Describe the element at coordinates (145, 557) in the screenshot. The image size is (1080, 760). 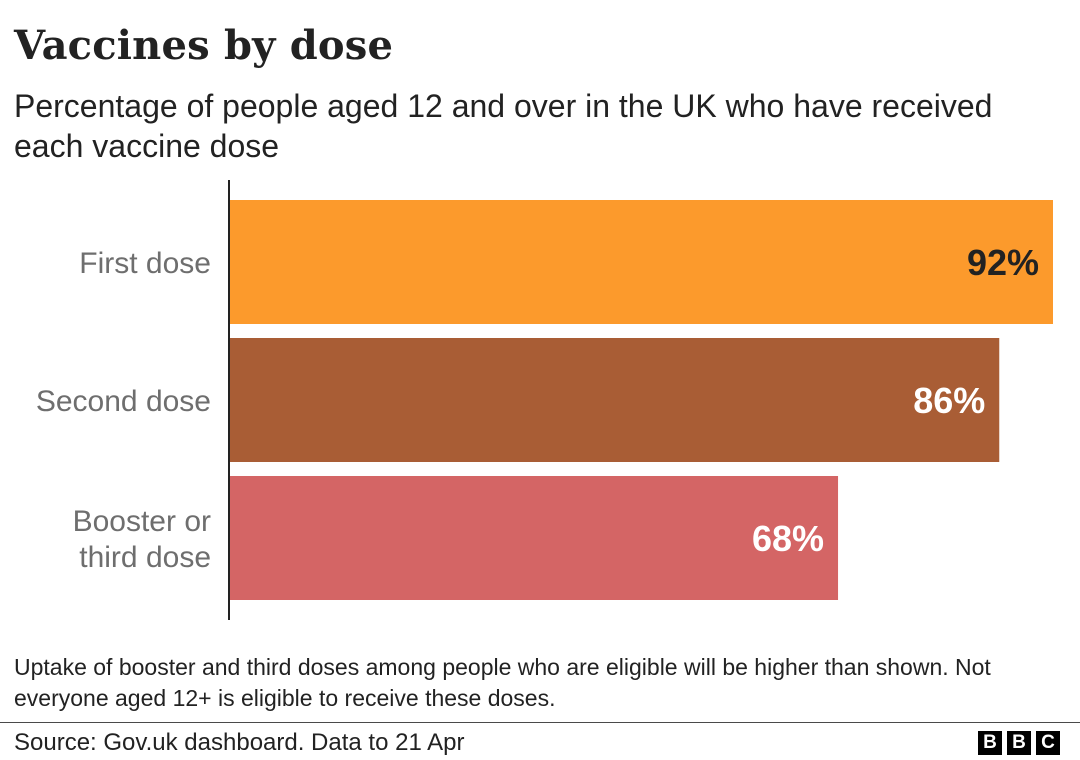
I see `category-label: third dose` at that location.